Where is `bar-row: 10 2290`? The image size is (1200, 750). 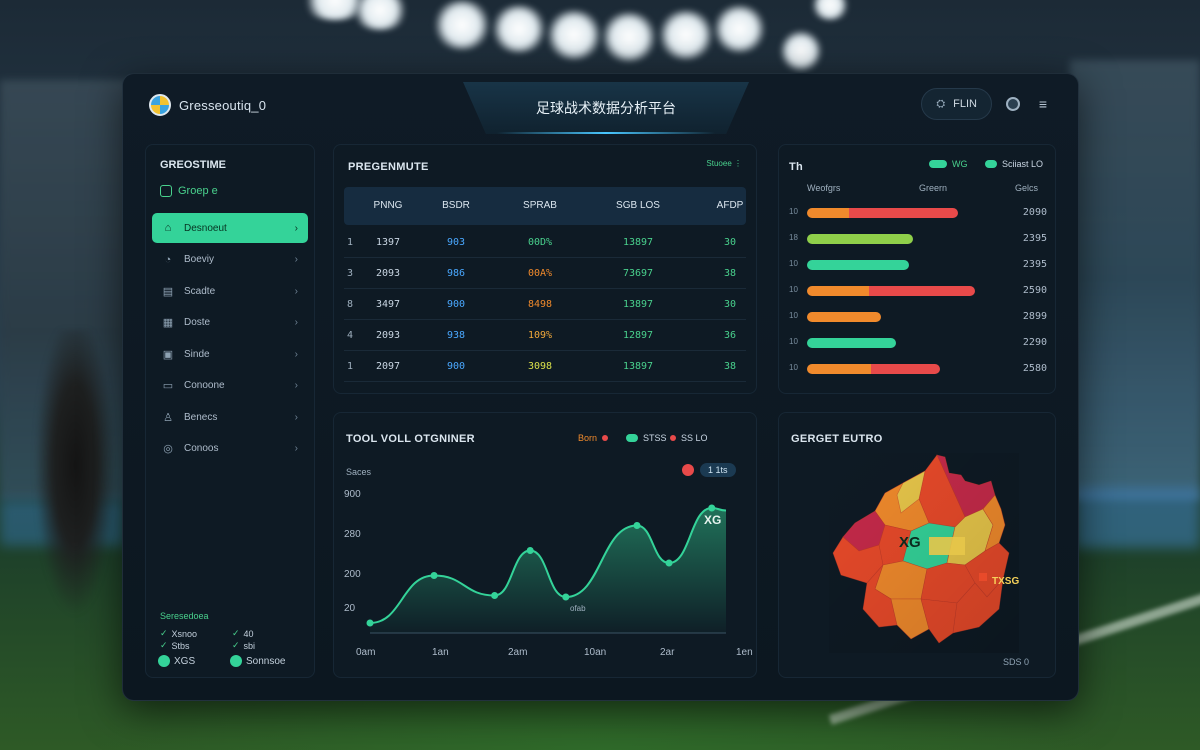 bar-row: 10 2290 is located at coordinates (918, 343).